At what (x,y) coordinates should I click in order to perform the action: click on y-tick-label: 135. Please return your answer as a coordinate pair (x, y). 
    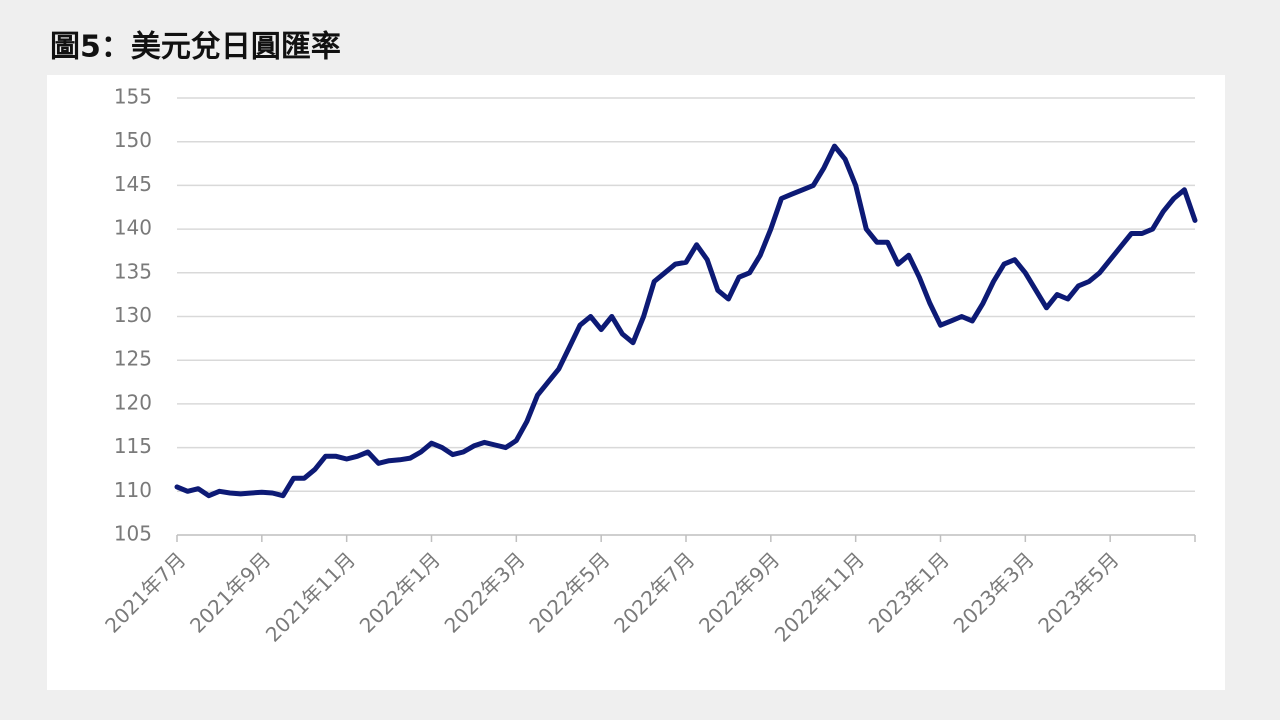
    Looking at the image, I should click on (133, 271).